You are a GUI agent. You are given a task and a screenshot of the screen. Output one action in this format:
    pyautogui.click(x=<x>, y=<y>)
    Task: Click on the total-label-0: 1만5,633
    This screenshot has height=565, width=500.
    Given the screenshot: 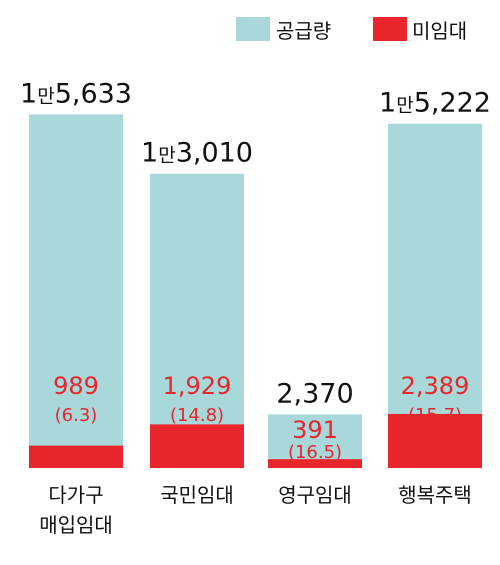 What is the action you would take?
    pyautogui.click(x=76, y=93)
    